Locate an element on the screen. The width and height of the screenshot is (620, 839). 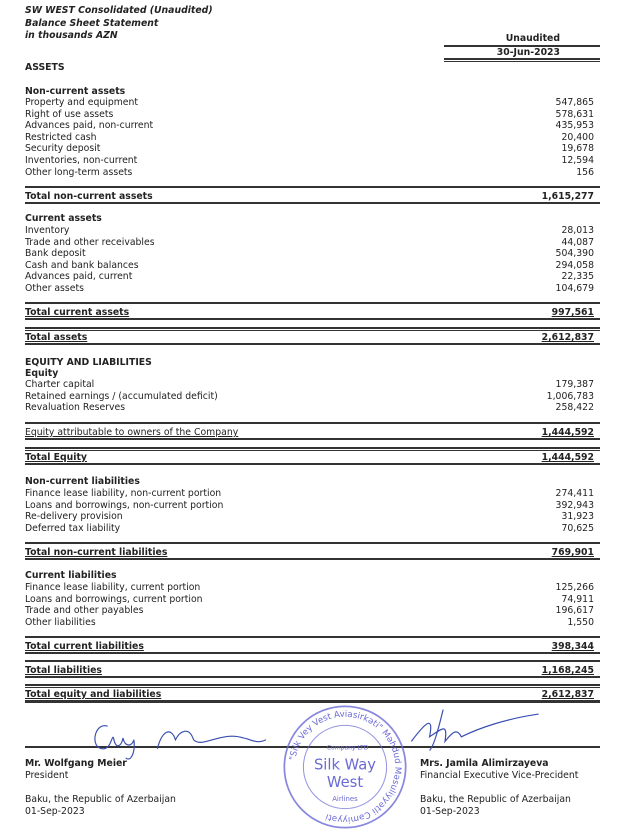
stamp-airlines: Airlines is located at coordinates (345, 799).